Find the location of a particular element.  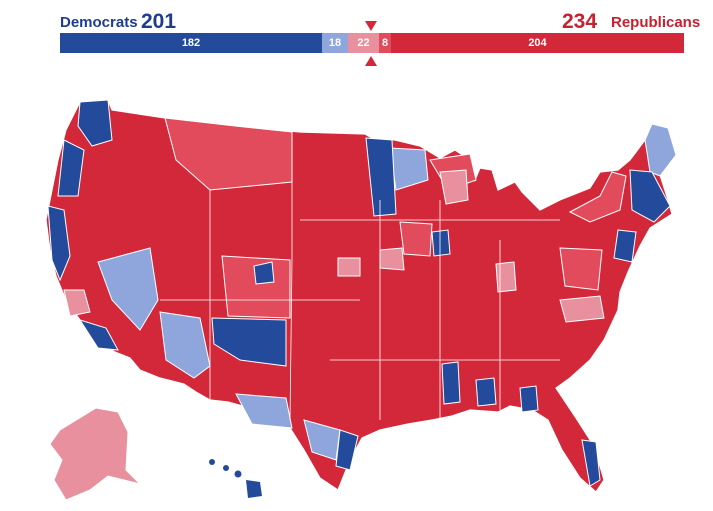

lean-democrat-segment: 18 is located at coordinates (335, 43).